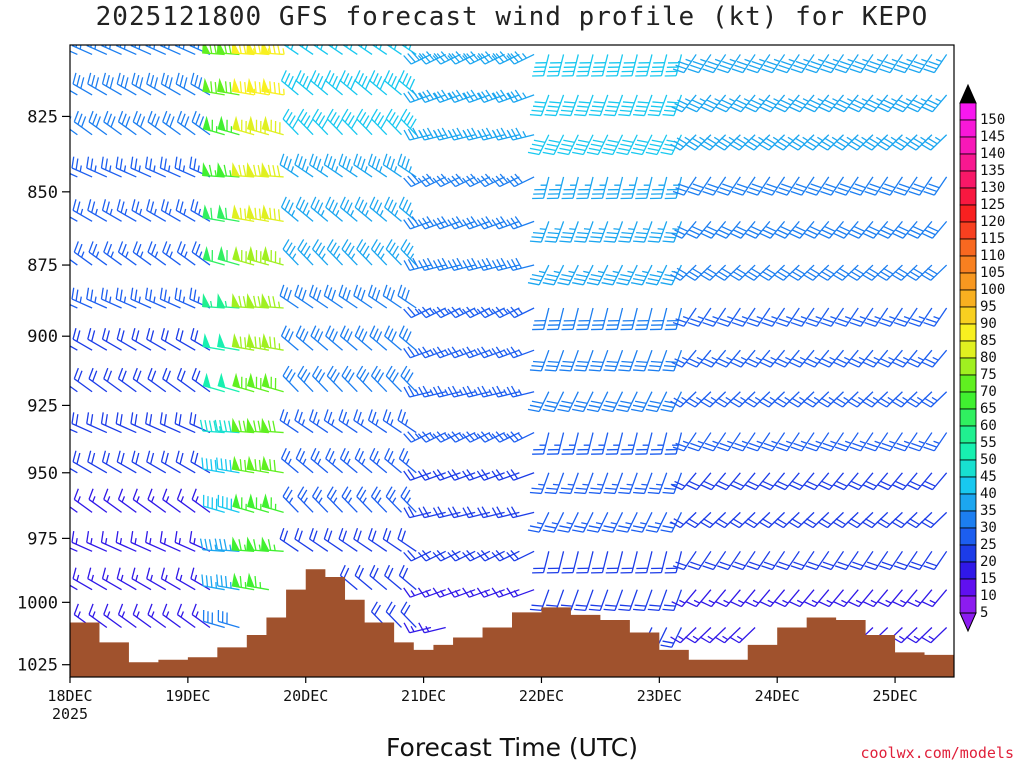 This screenshot has height=768, width=1024. What do you see at coordinates (988, 341) in the screenshot?
I see `colorbar-label: 85` at bounding box center [988, 341].